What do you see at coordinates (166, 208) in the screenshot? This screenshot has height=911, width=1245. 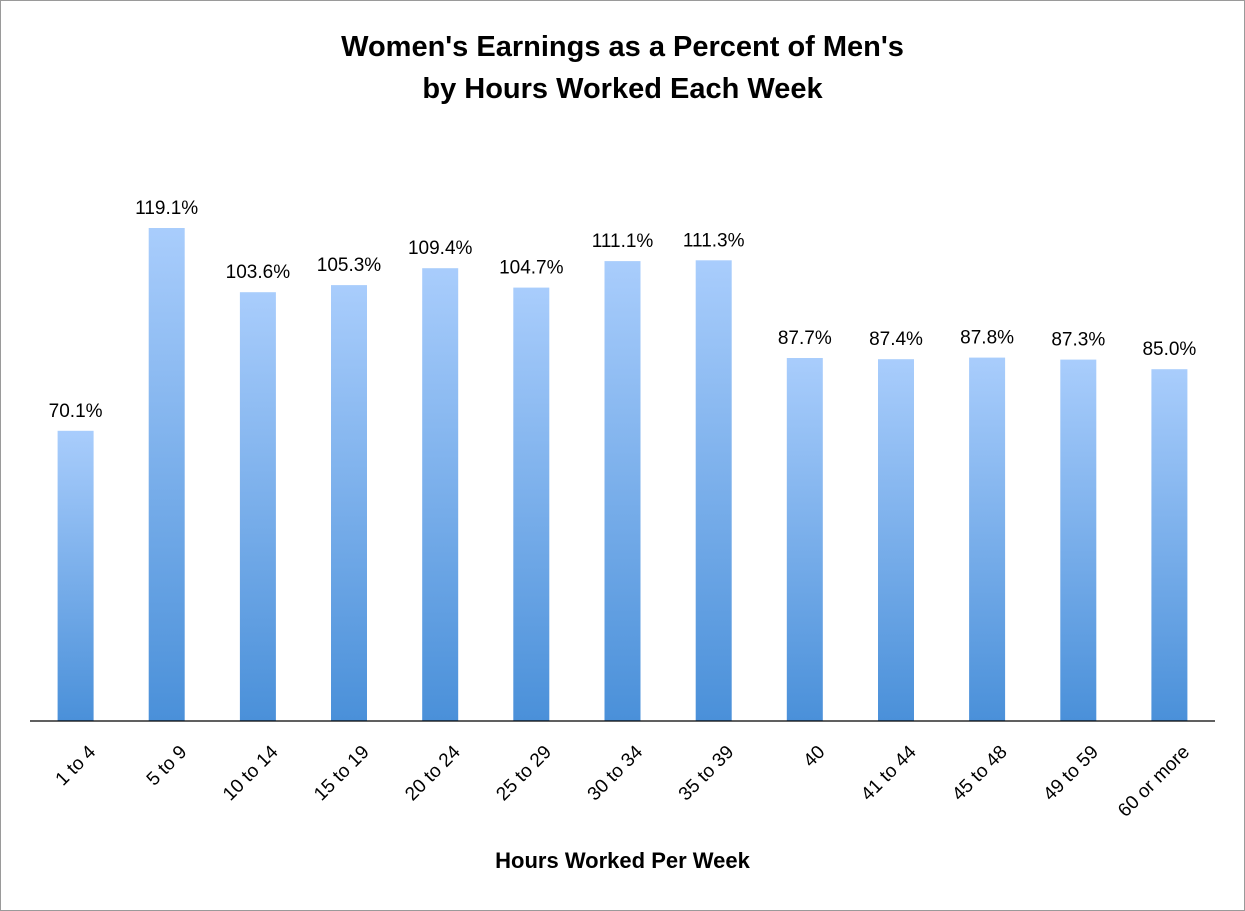 I see `data-label-1: 119.1%` at bounding box center [166, 208].